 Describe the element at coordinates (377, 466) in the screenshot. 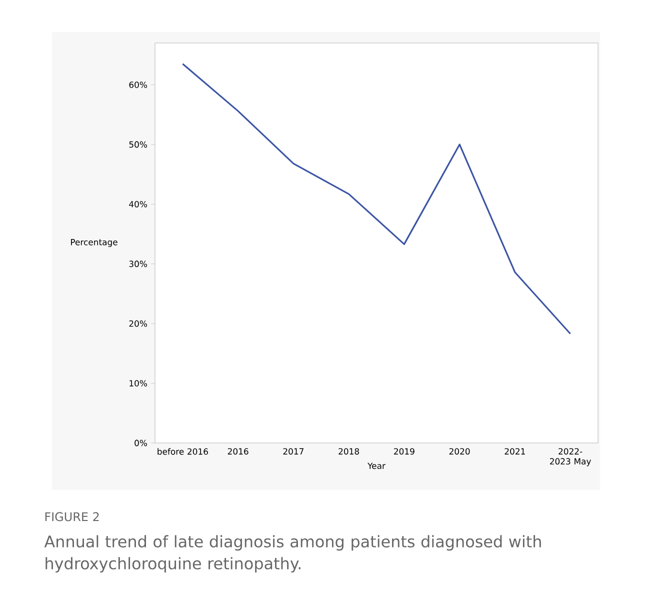

I see `x-axis-title: Year` at that location.